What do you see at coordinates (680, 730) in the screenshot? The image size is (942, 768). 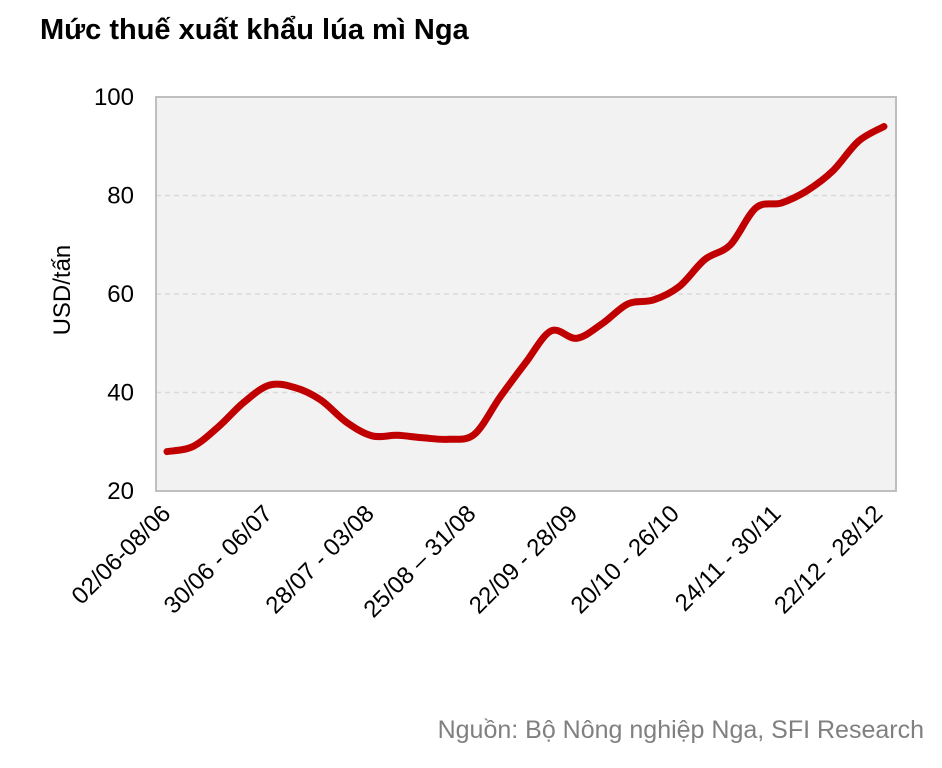 I see `source-note: Nguồn: Bộ Nông nghiệp Nga, SFI Research` at bounding box center [680, 730].